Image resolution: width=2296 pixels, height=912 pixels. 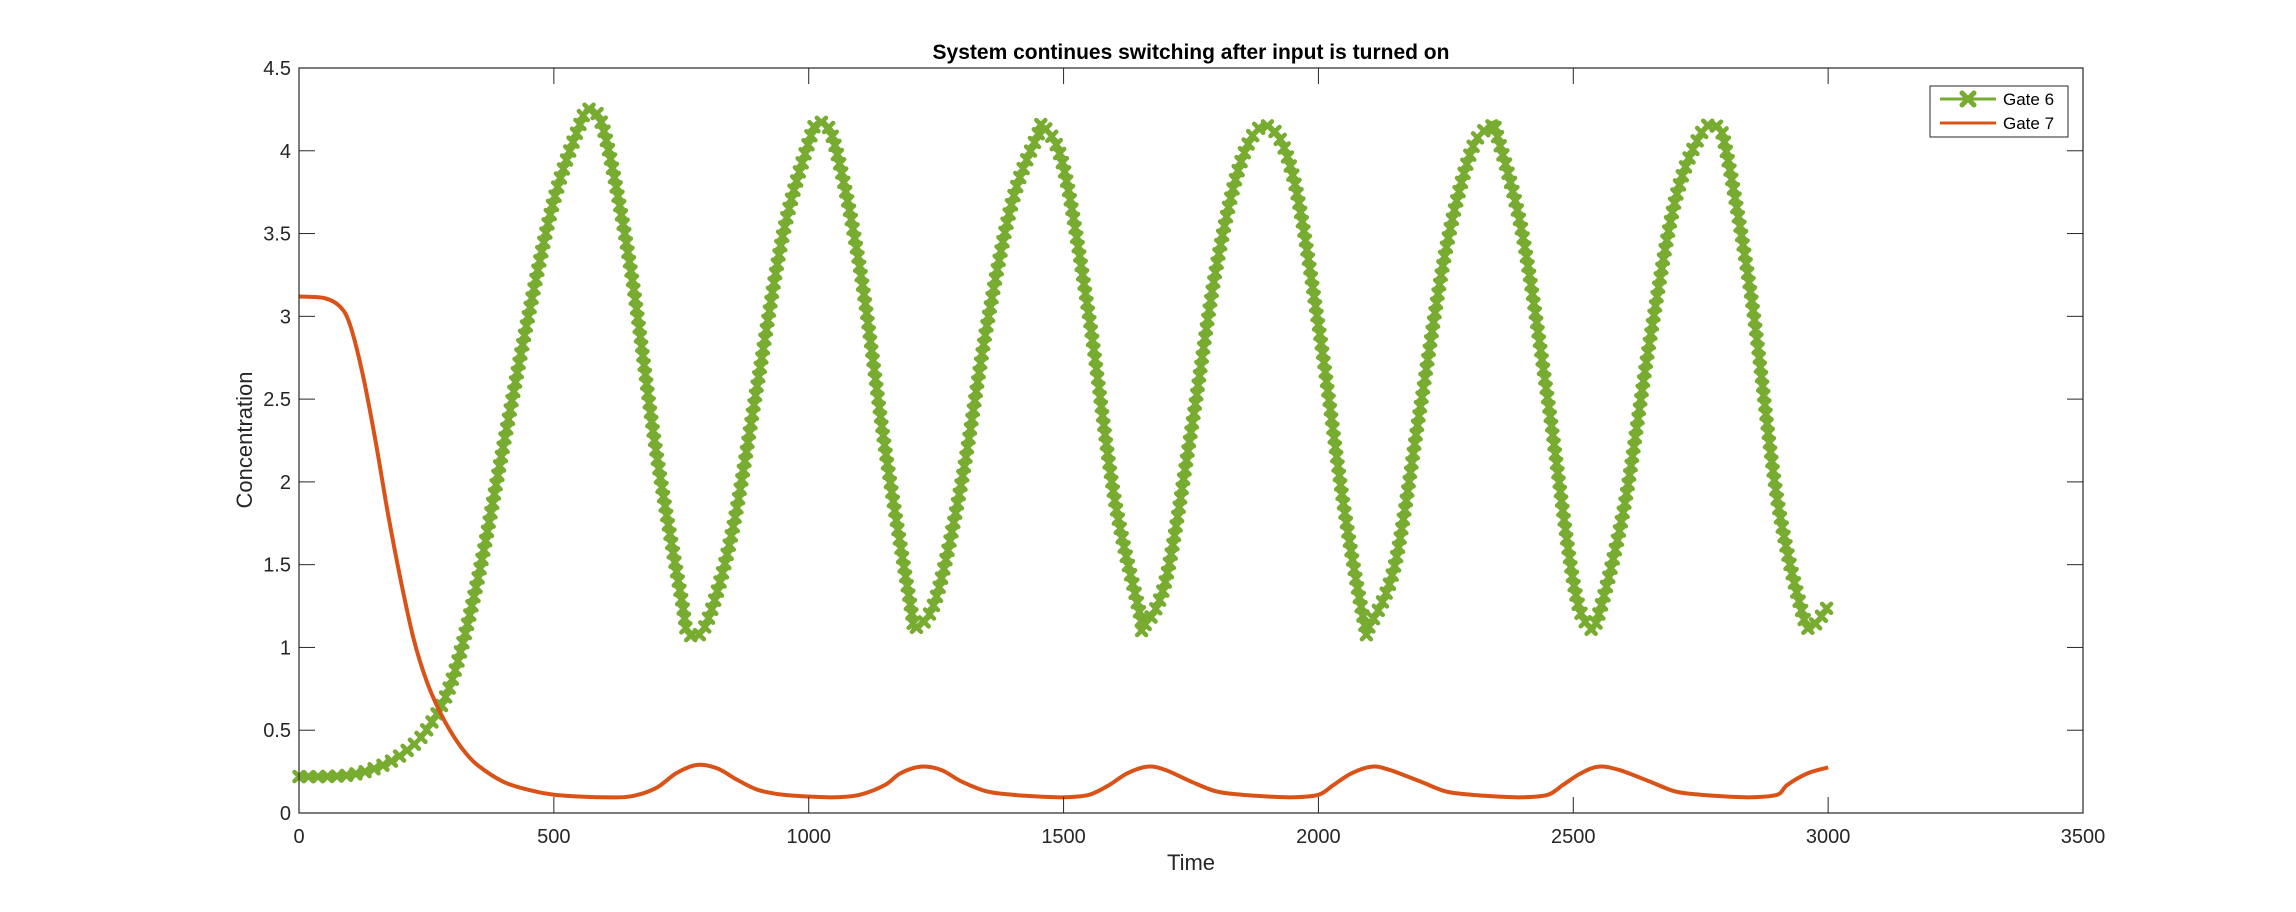 What do you see at coordinates (2028, 123) in the screenshot?
I see `legend-label-gate-7: Gate 7` at bounding box center [2028, 123].